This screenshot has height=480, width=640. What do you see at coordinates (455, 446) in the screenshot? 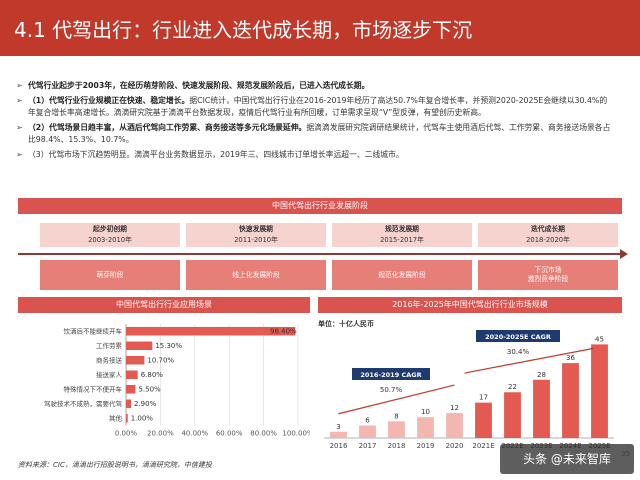
I see `x-tick-label: 2020` at bounding box center [455, 446].